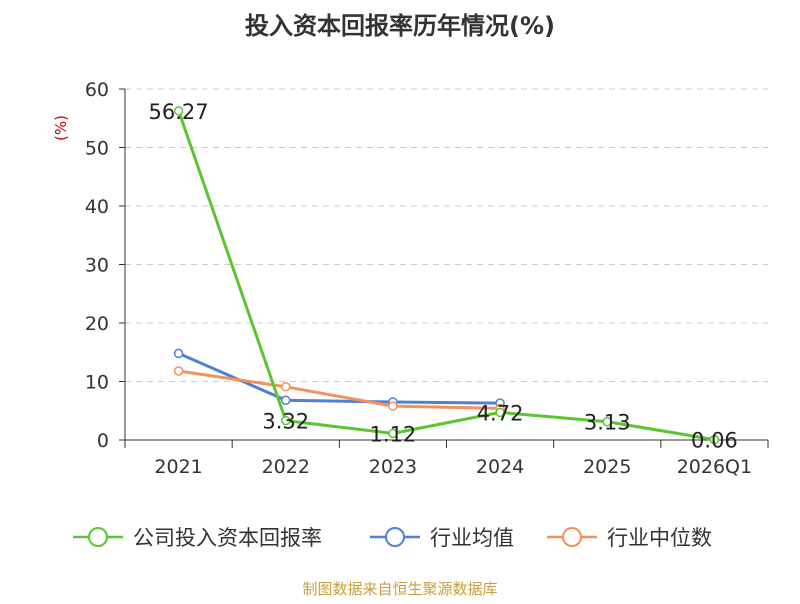 The height and width of the screenshot is (604, 800). Describe the element at coordinates (178, 467) in the screenshot. I see `x-tick-label: 2021` at that location.